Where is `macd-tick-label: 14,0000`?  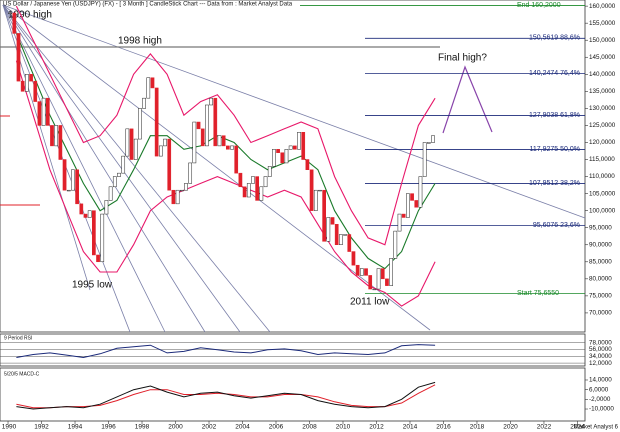
macd-tick-label: 14,0000 is located at coordinates (600, 380).